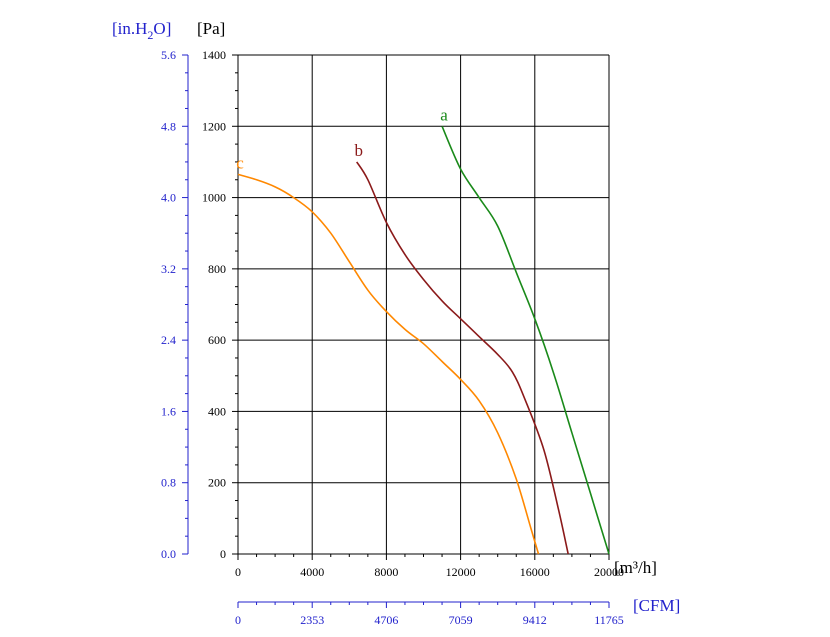 This screenshot has height=637, width=830. What do you see at coordinates (238, 572) in the screenshot?
I see `x-m3h-tick-label: 0` at bounding box center [238, 572].